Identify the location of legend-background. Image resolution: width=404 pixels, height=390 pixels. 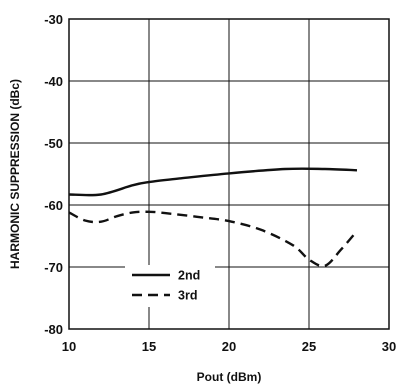
(170, 286).